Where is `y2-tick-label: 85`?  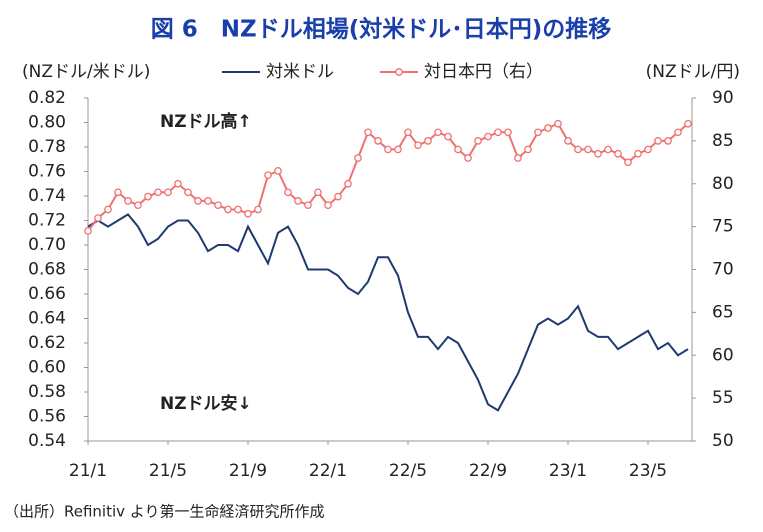
y2-tick-label: 85 is located at coordinates (723, 141).